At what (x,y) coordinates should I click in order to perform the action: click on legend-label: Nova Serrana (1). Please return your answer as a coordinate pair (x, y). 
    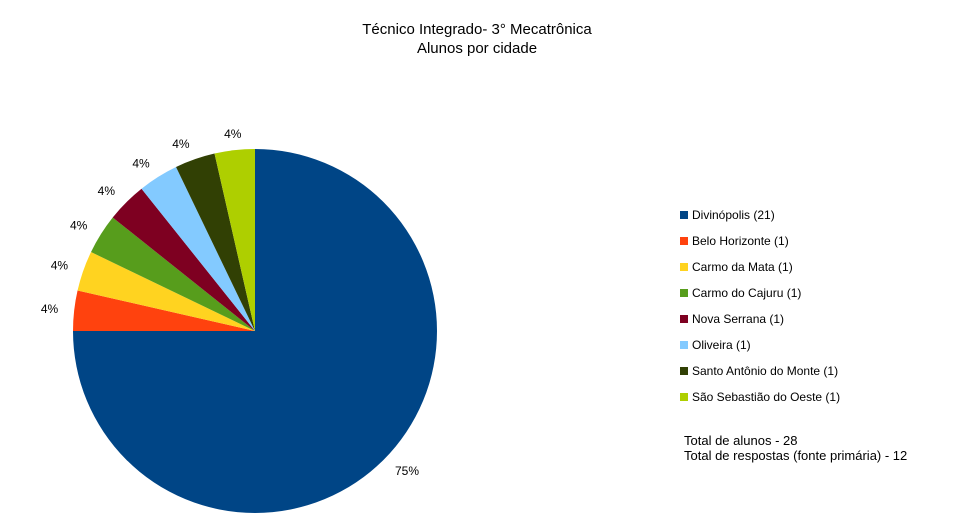
    Looking at the image, I should click on (738, 319).